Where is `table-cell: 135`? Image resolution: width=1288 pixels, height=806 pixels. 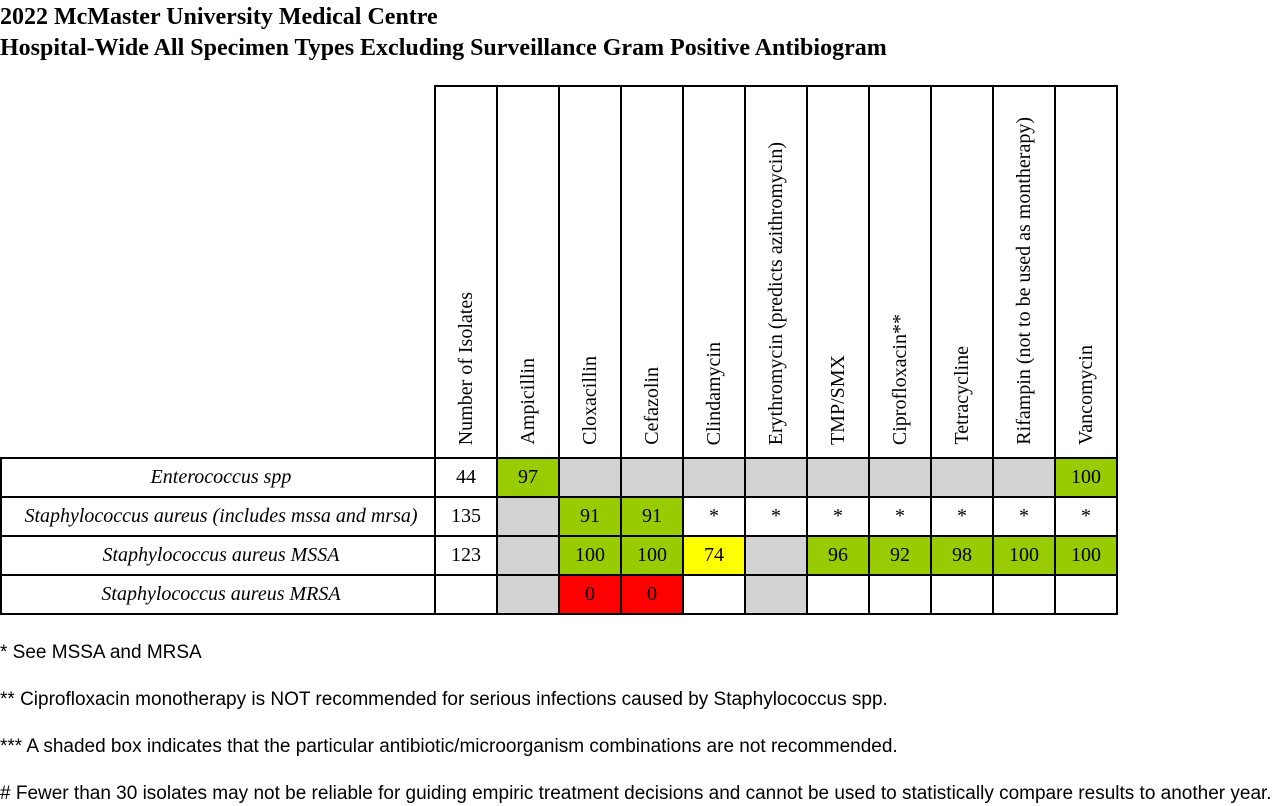
table-cell: 135 is located at coordinates (466, 516).